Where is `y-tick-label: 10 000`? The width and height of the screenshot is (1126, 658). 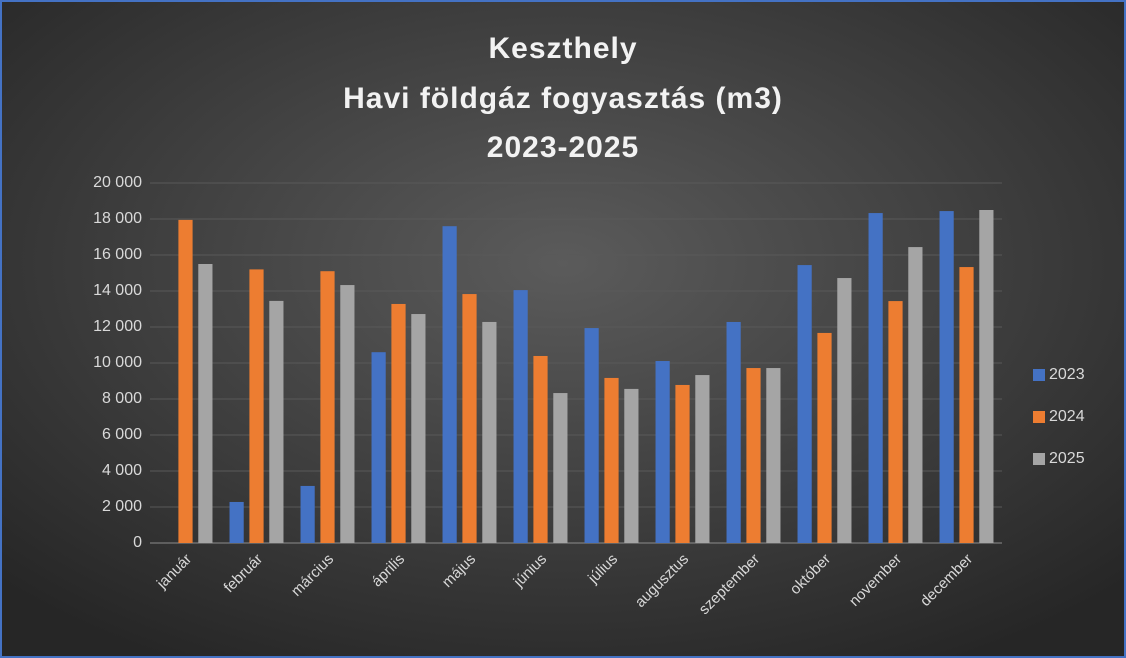
y-tick-label: 10 000 is located at coordinates (117, 362).